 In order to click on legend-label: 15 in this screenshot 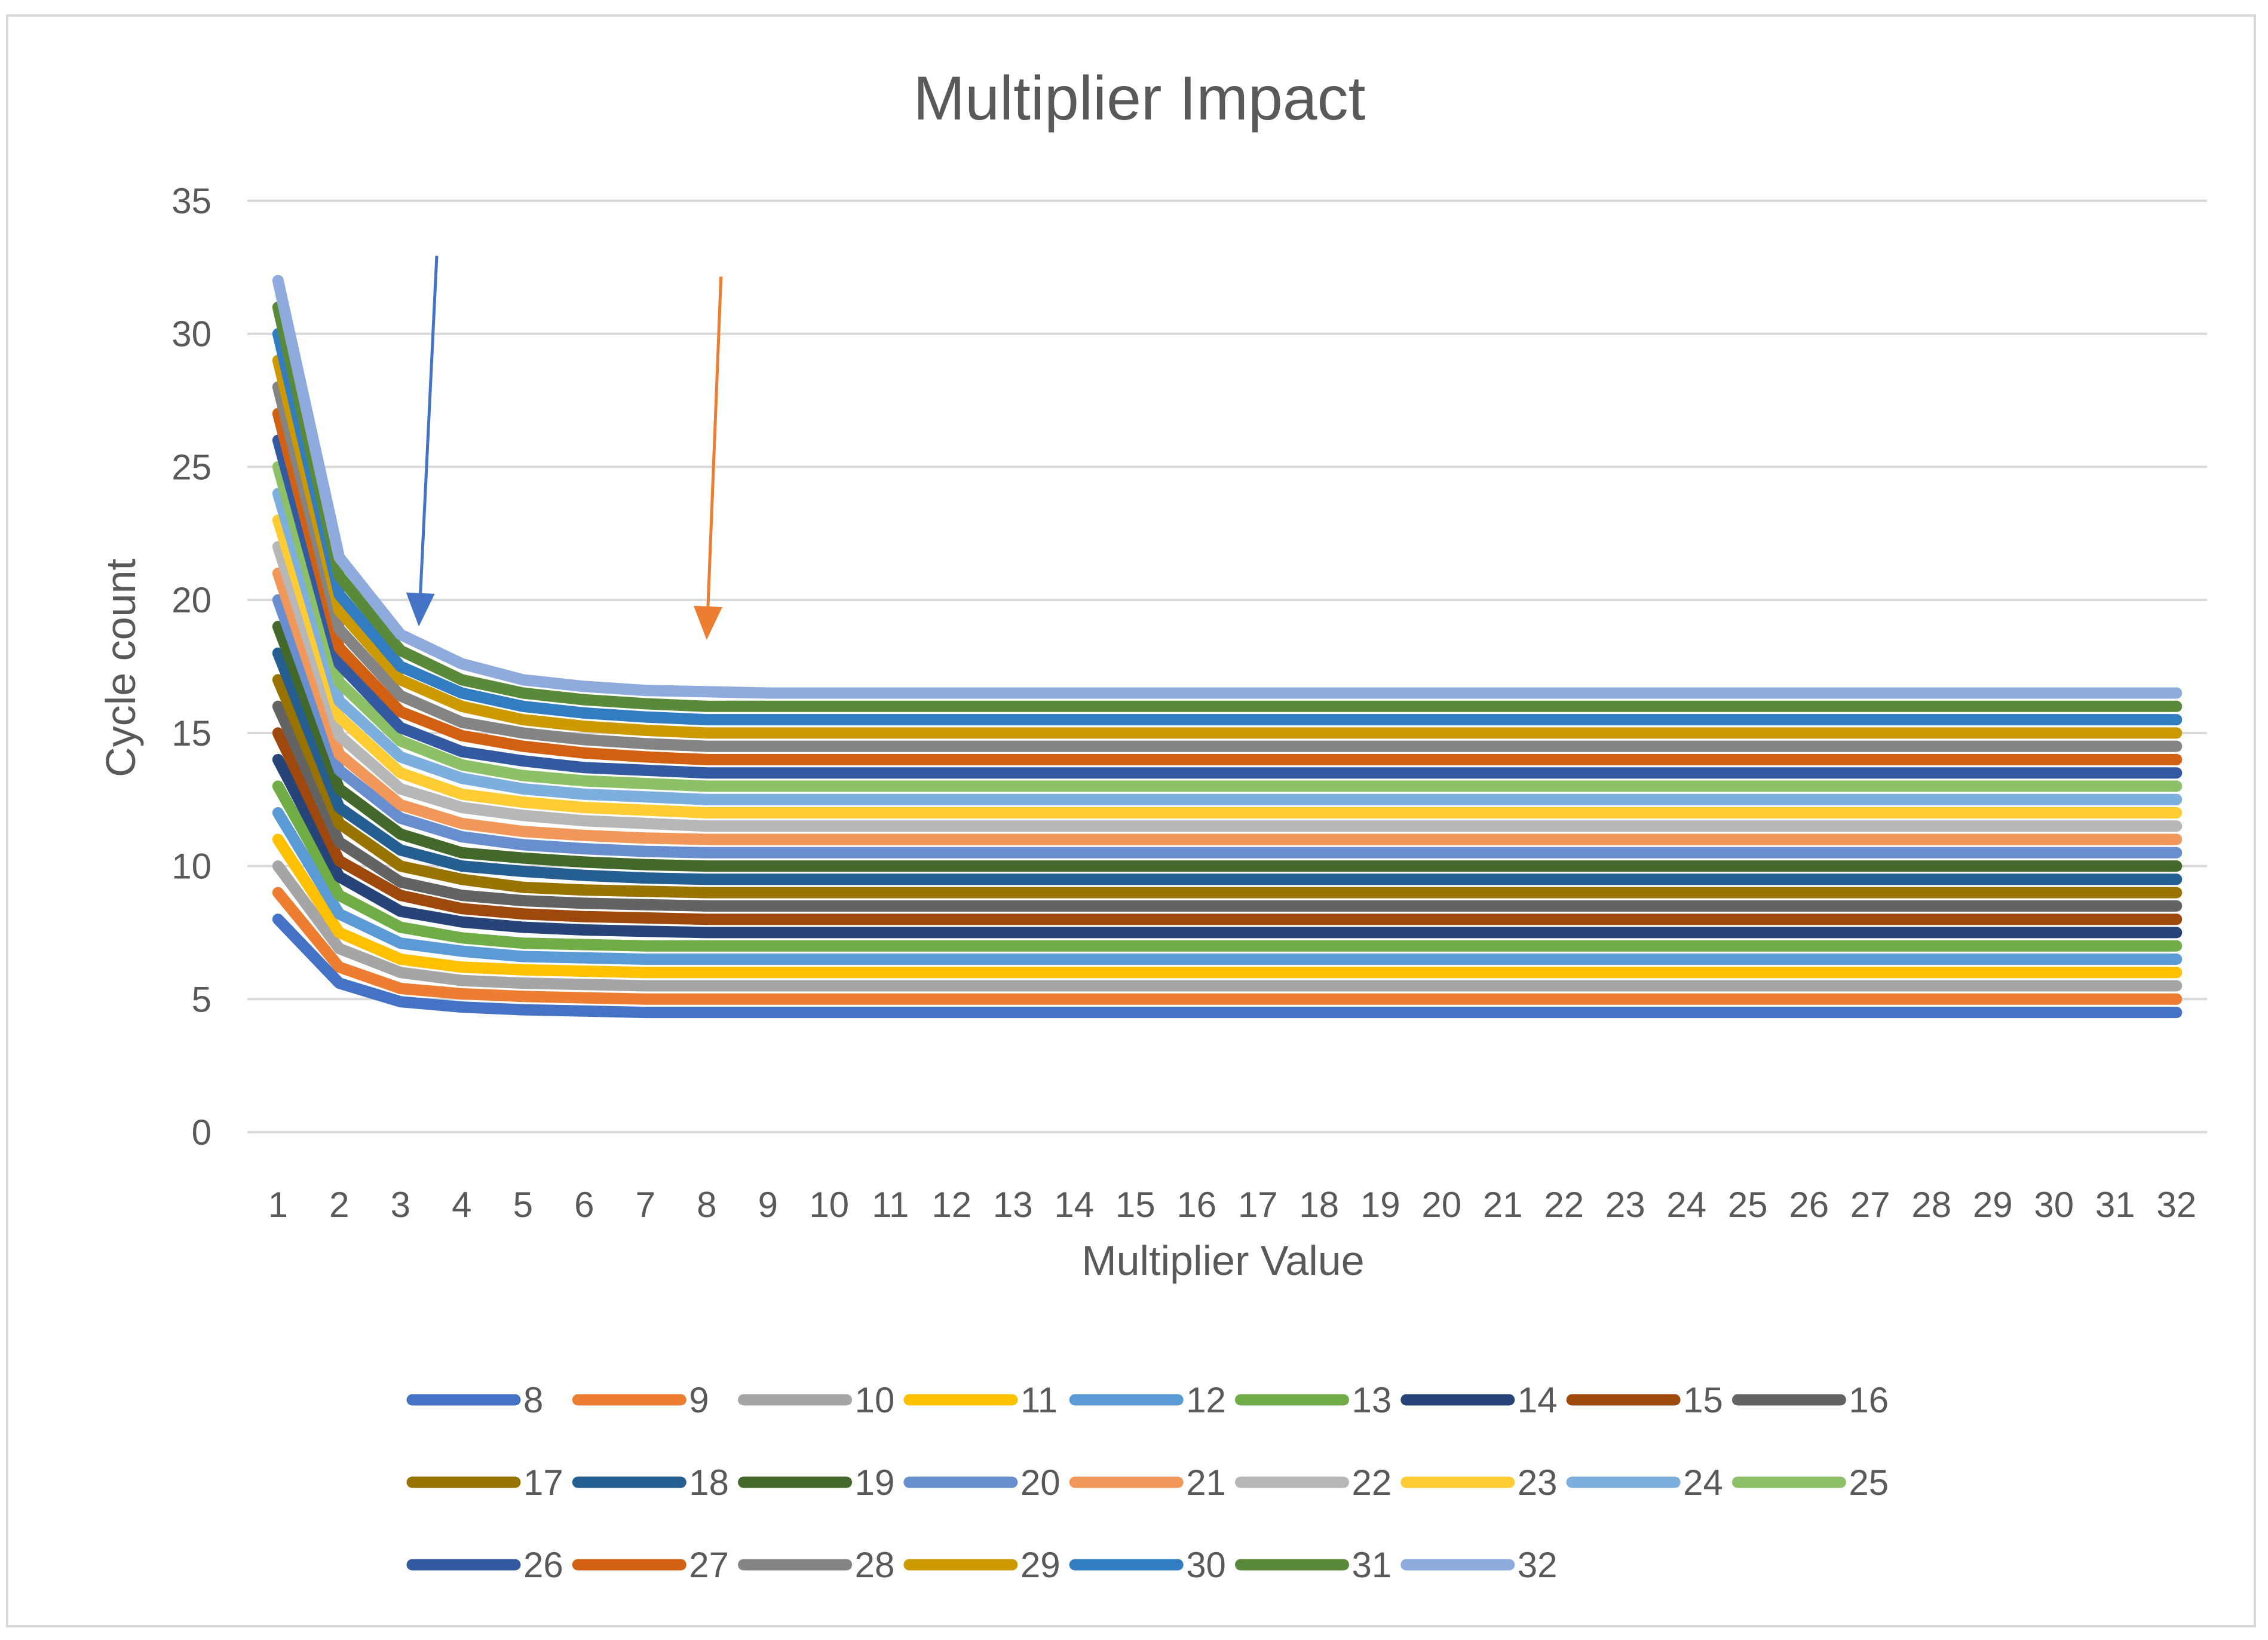, I will do `click(1703, 1400)`.